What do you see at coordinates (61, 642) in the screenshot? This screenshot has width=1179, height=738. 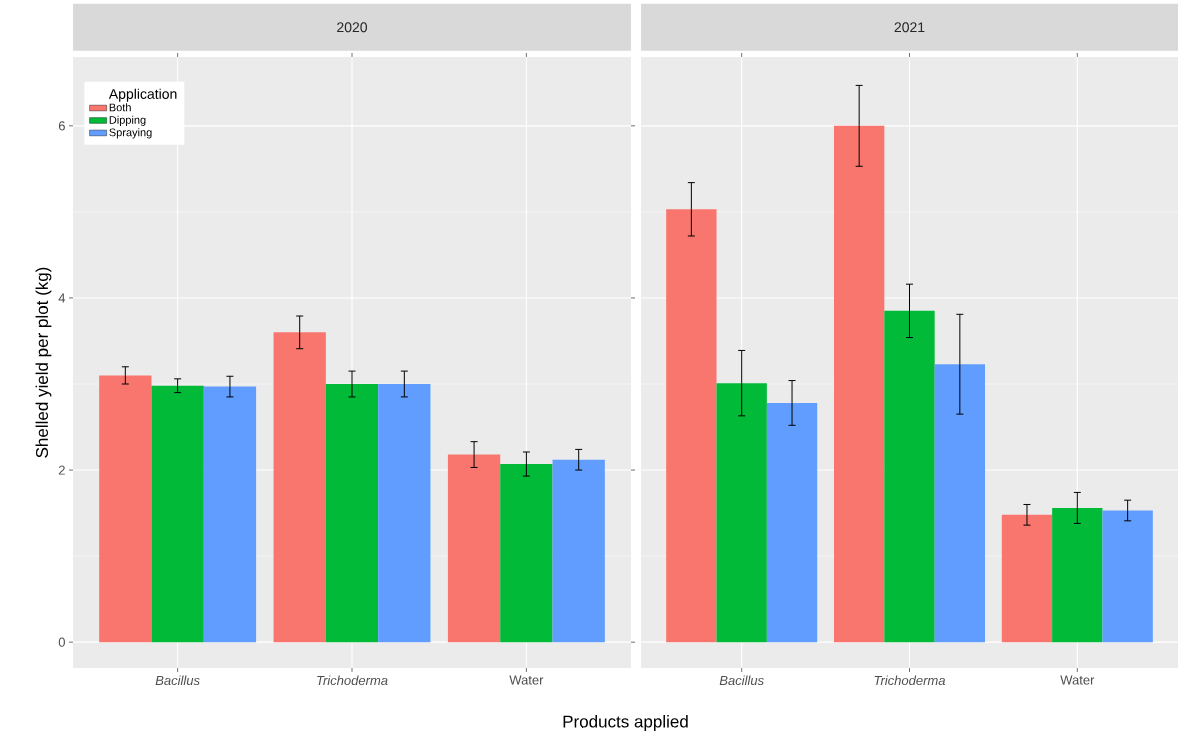 I see `y-tick-label: 0` at bounding box center [61, 642].